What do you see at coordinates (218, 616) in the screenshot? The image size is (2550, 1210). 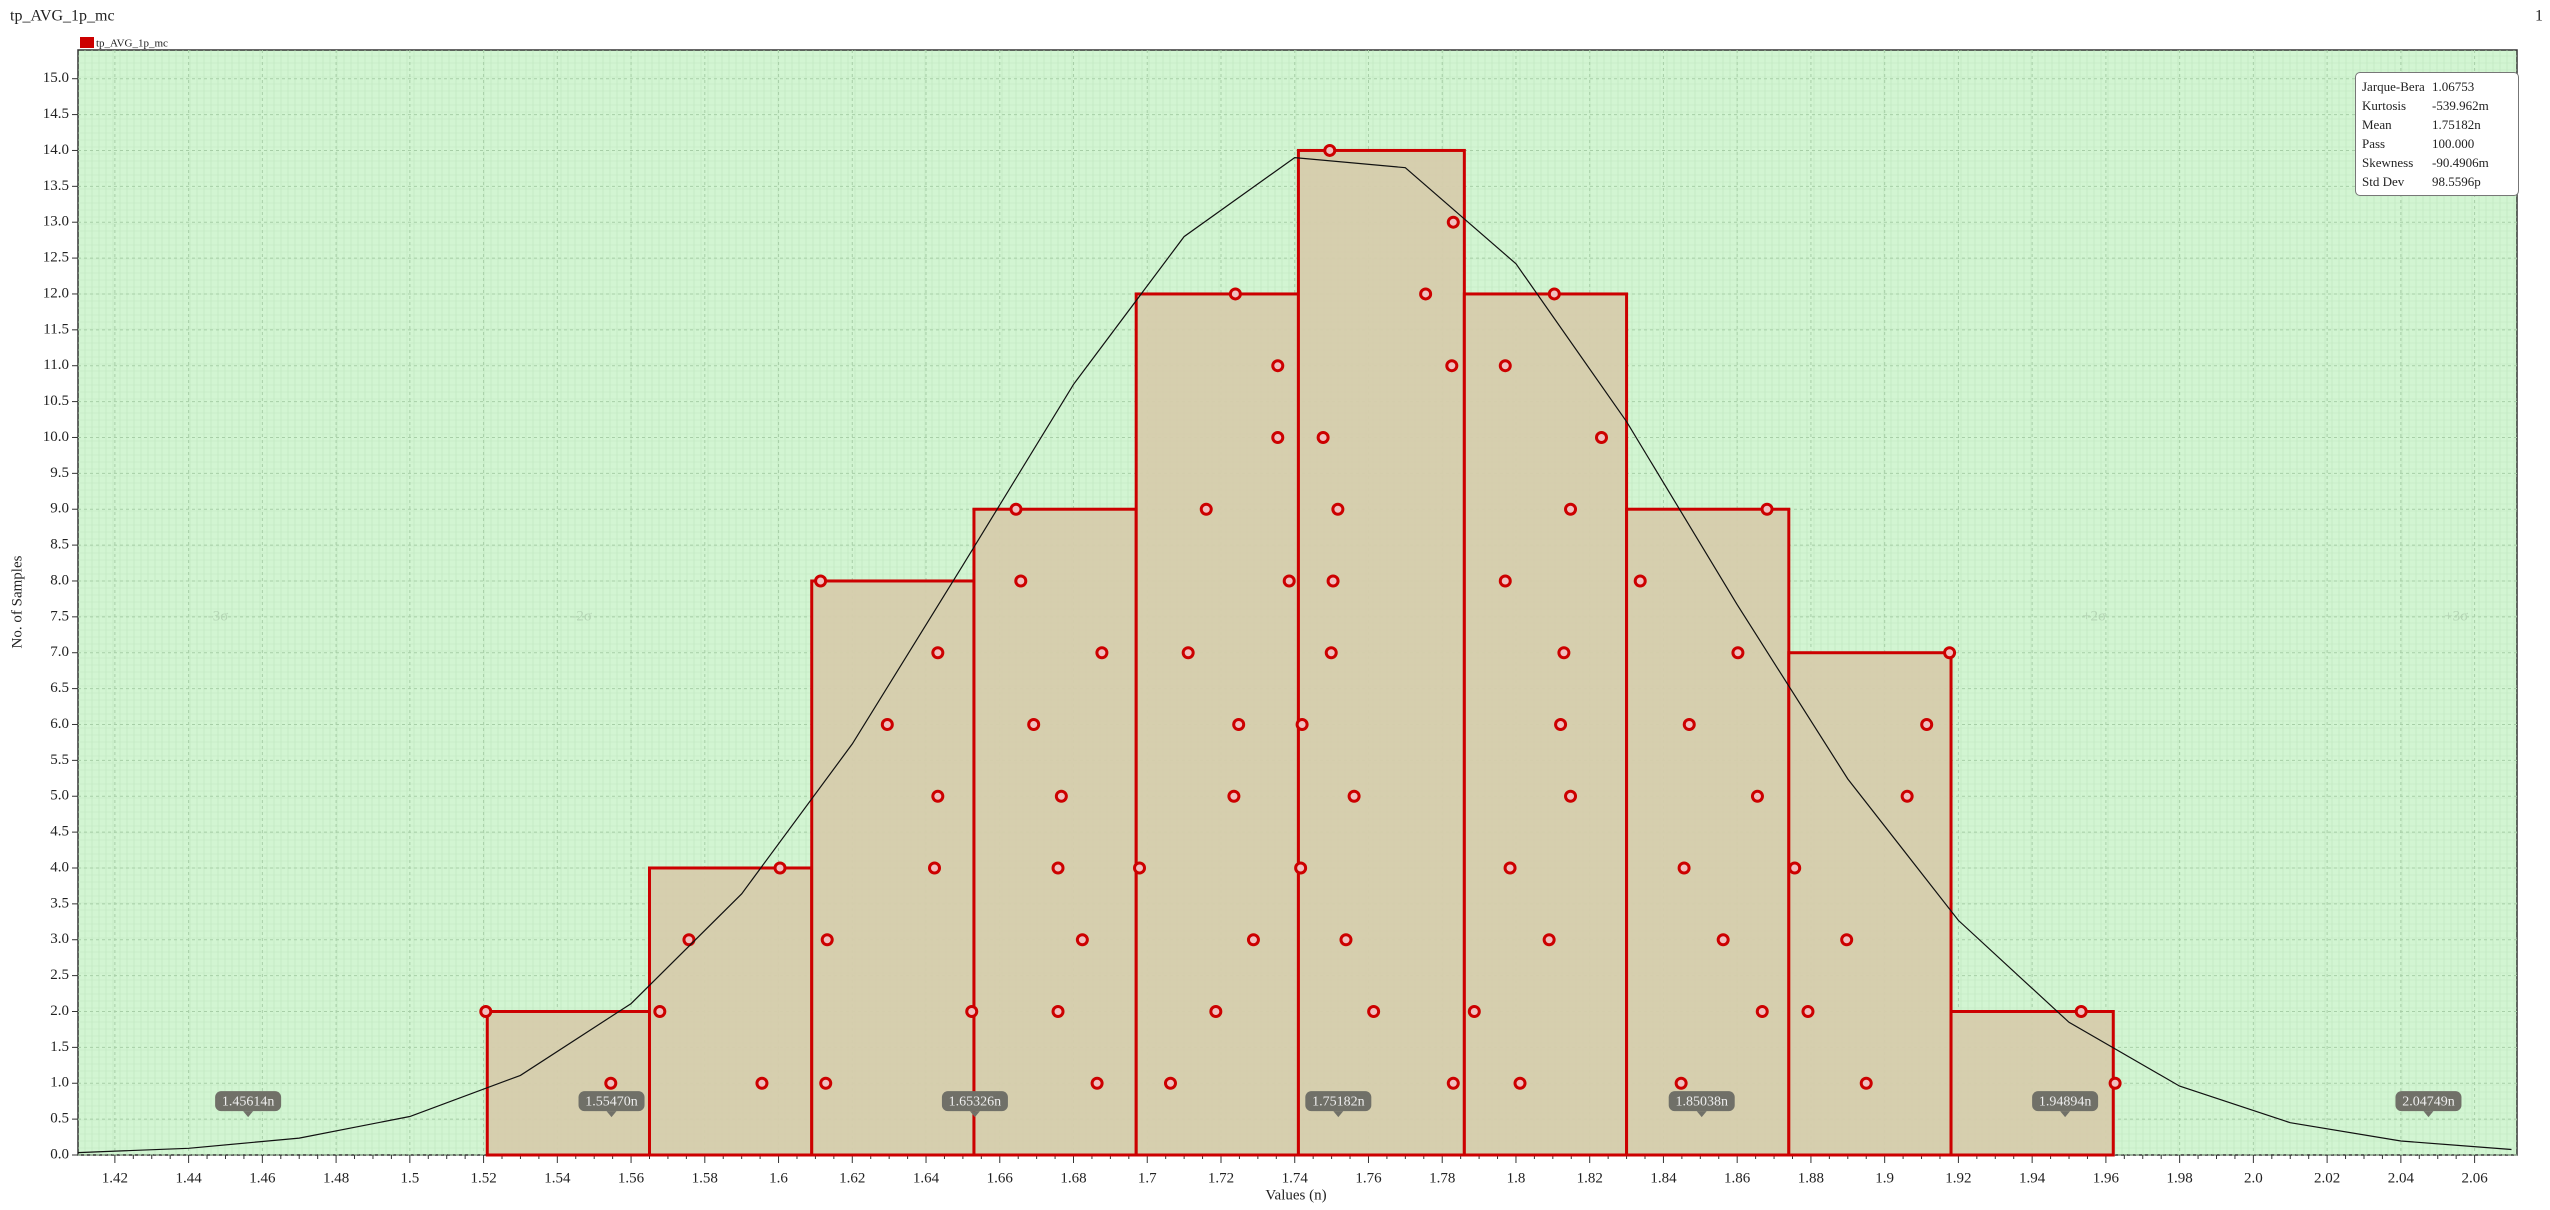 I see `sigma-label: -3σ` at bounding box center [218, 616].